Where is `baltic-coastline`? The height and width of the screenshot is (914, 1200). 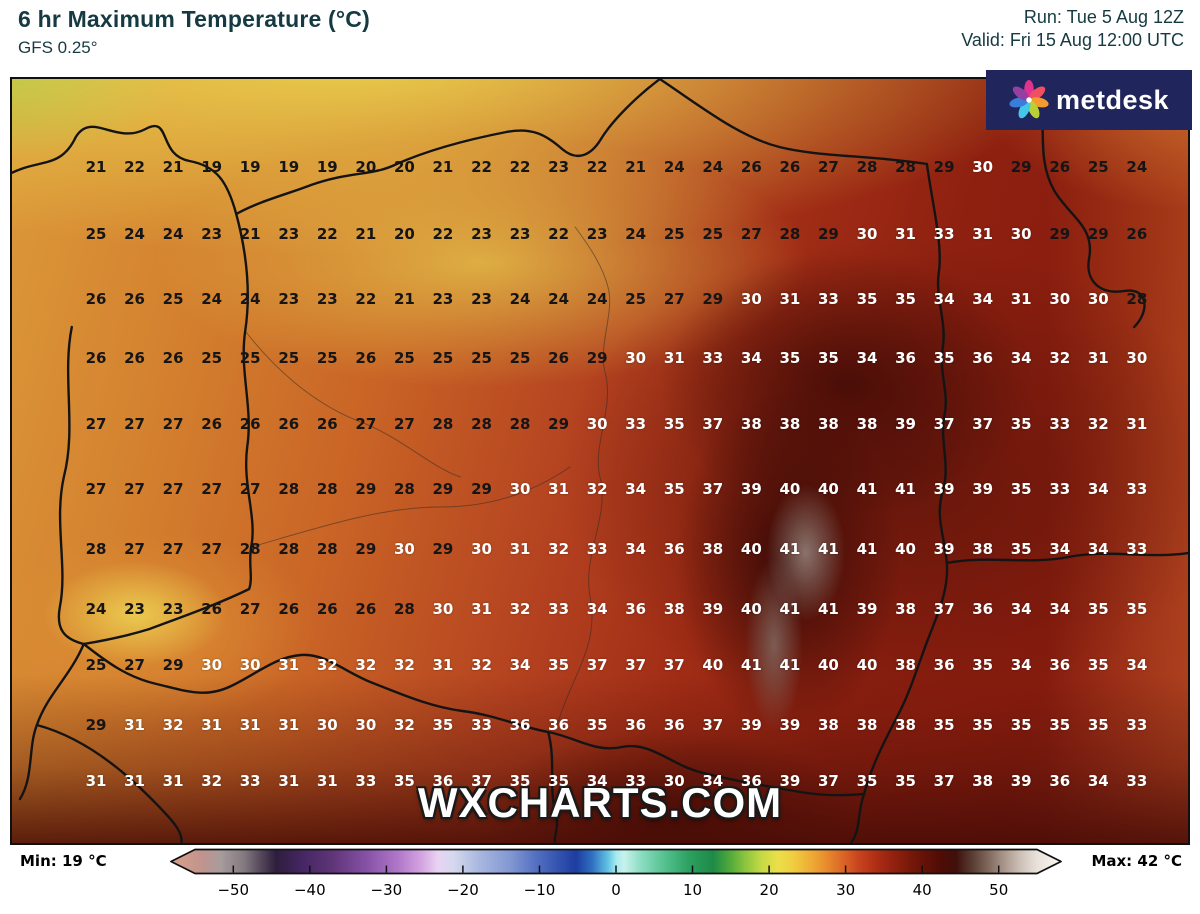 baltic-coastline is located at coordinates (336, 147).